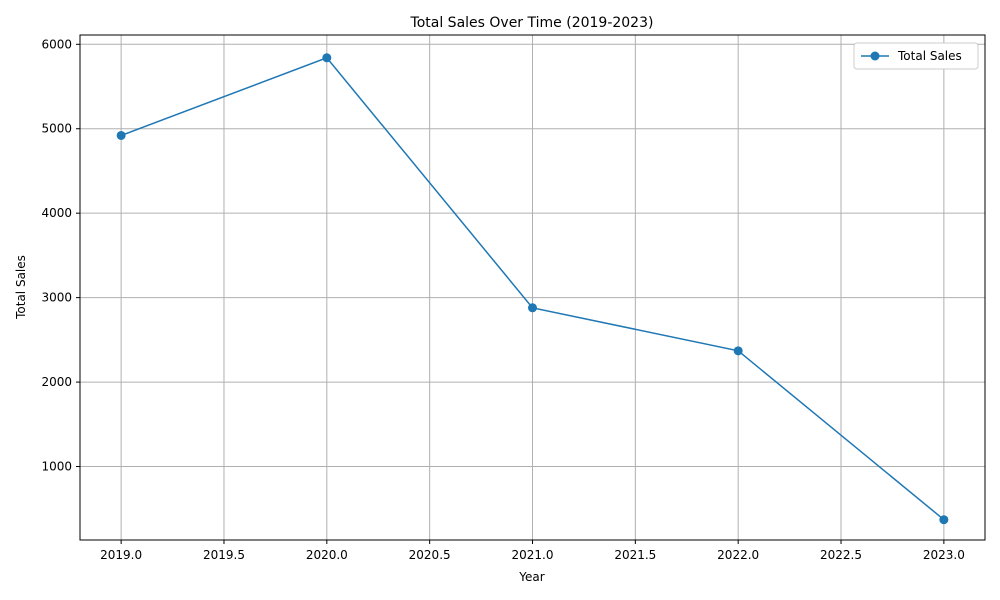 The height and width of the screenshot is (600, 1000). What do you see at coordinates (533, 555) in the screenshot?
I see `x-tick-label: 2021.0` at bounding box center [533, 555].